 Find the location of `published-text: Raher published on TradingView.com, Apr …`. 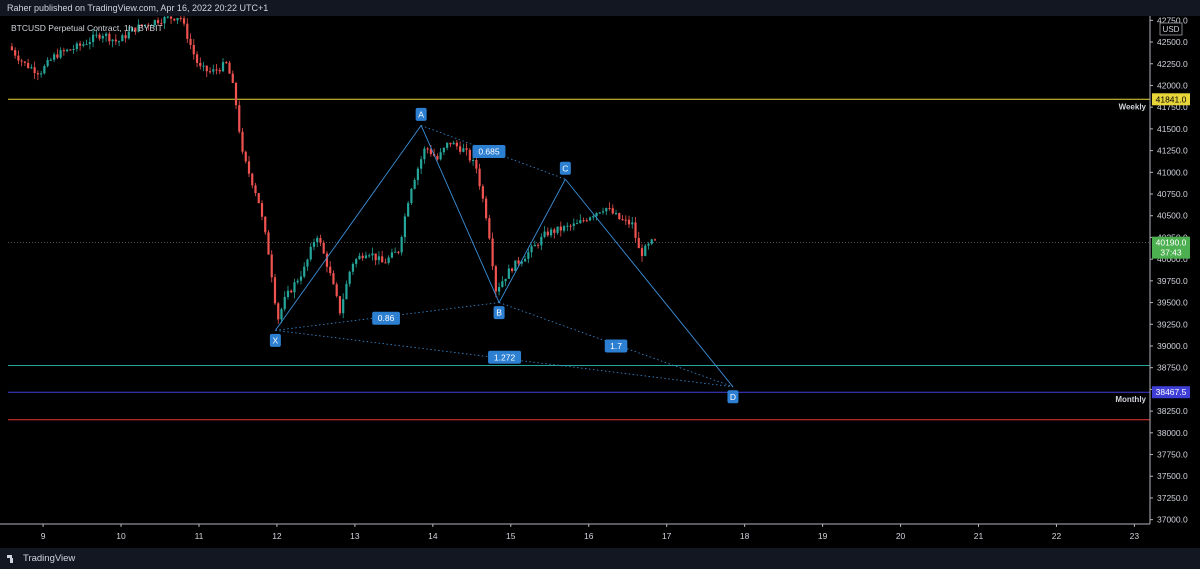

published-text: Raher published on TradingView.com, Apr … is located at coordinates (138, 8).